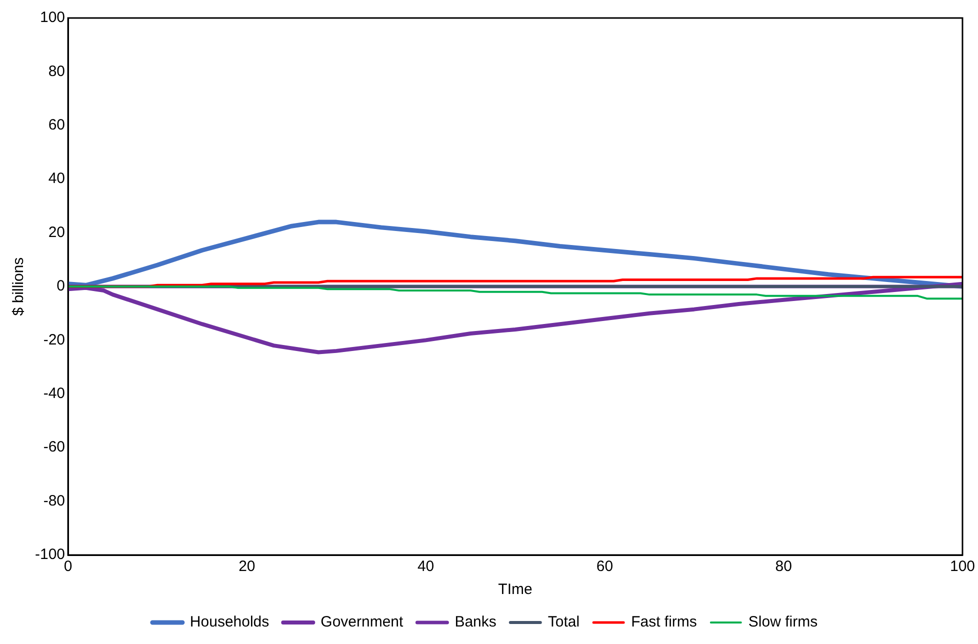 This screenshot has height=644, width=978. What do you see at coordinates (50, 555) in the screenshot?
I see `y-tick-label: -100` at bounding box center [50, 555].